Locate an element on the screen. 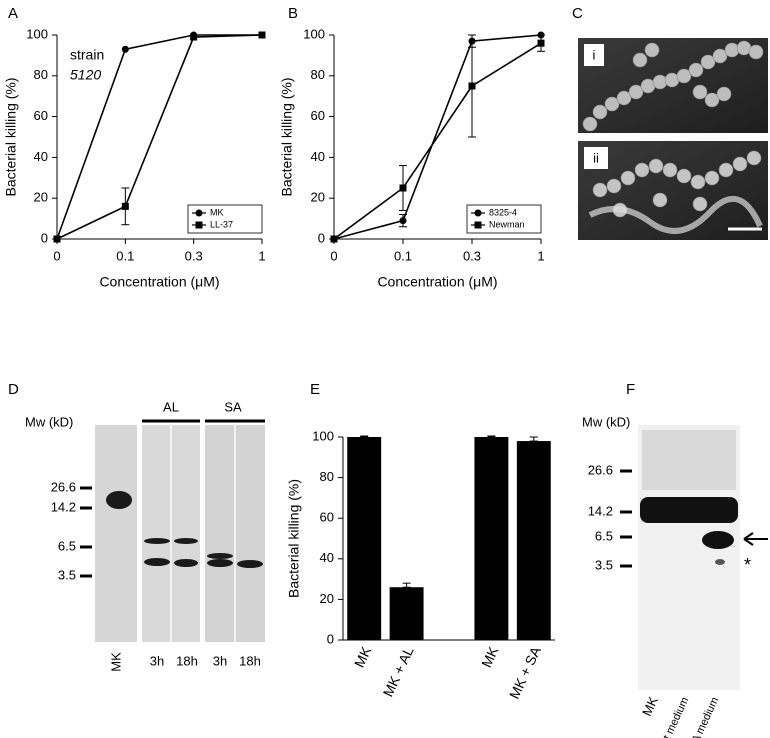 Image resolution: width=770 pixels, height=738 pixels. group-label: AL is located at coordinates (171, 406).